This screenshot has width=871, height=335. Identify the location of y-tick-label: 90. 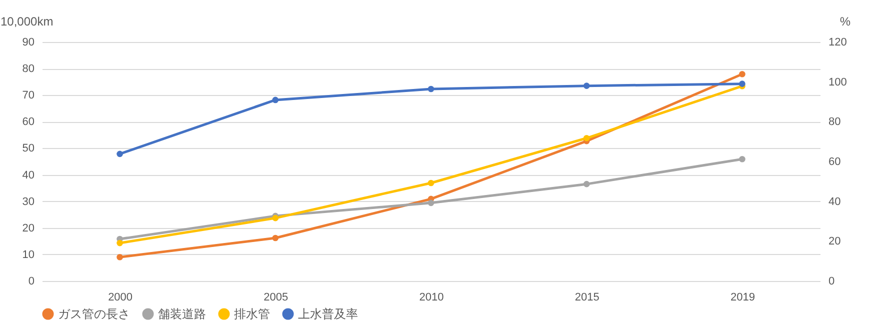
(28, 42).